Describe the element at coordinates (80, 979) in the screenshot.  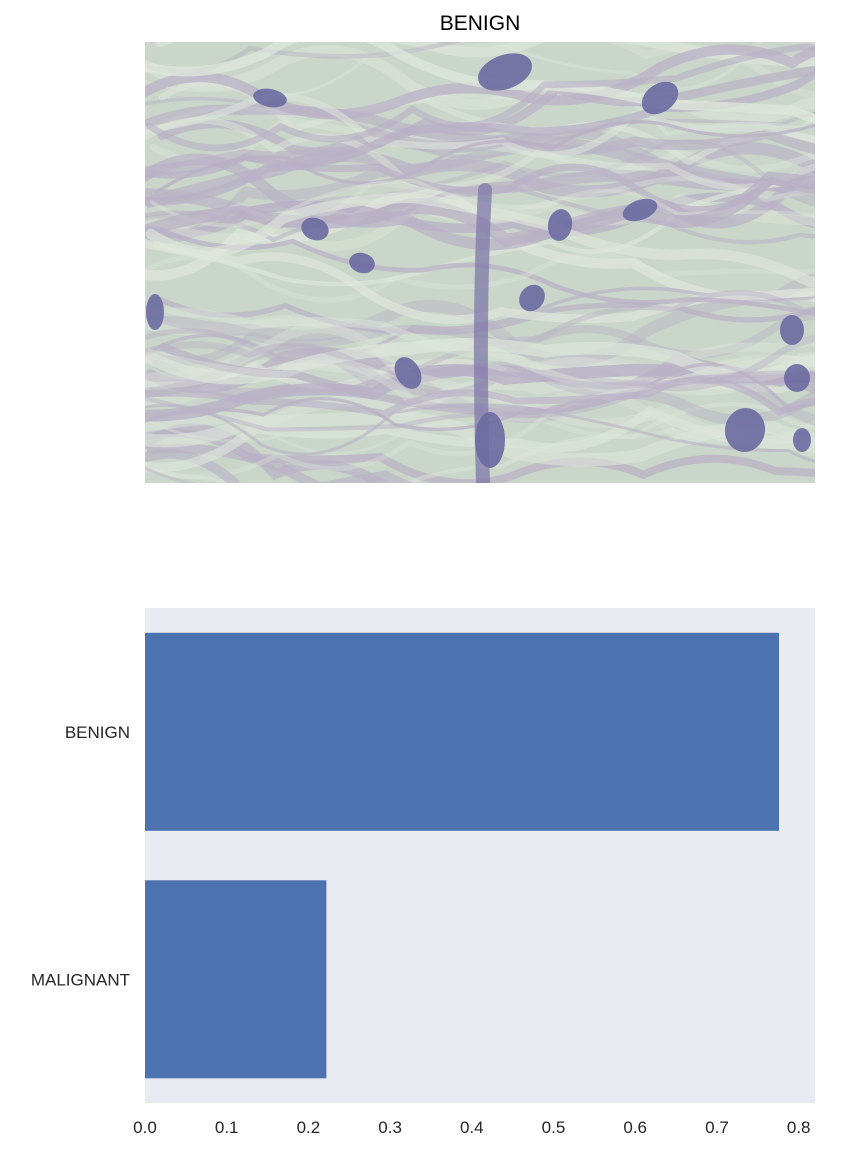
I see `y-tick-label-malignant: MALIGNANT` at that location.